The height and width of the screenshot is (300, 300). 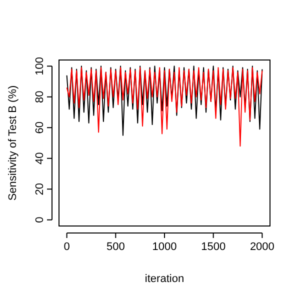 I want to click on x-tick-label: 500, so click(x=115, y=247).